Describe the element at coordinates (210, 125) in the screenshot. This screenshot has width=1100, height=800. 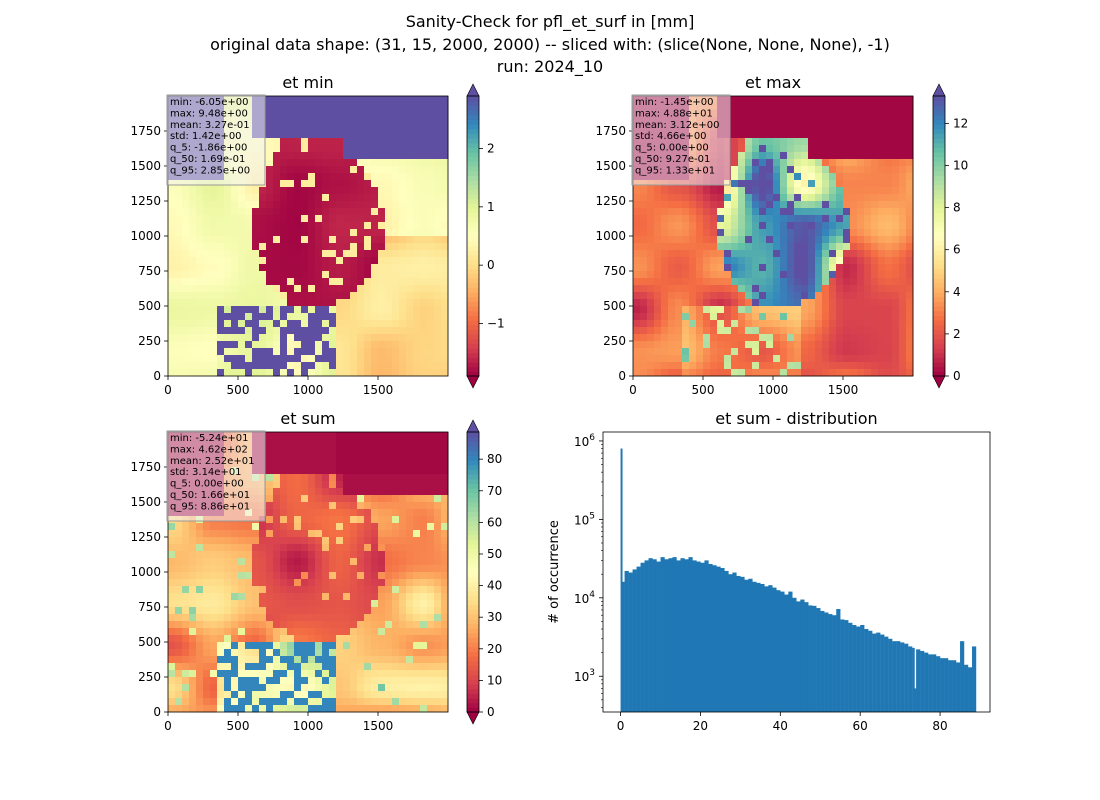
I see `stats-line: mean: 3.27e-01` at that location.